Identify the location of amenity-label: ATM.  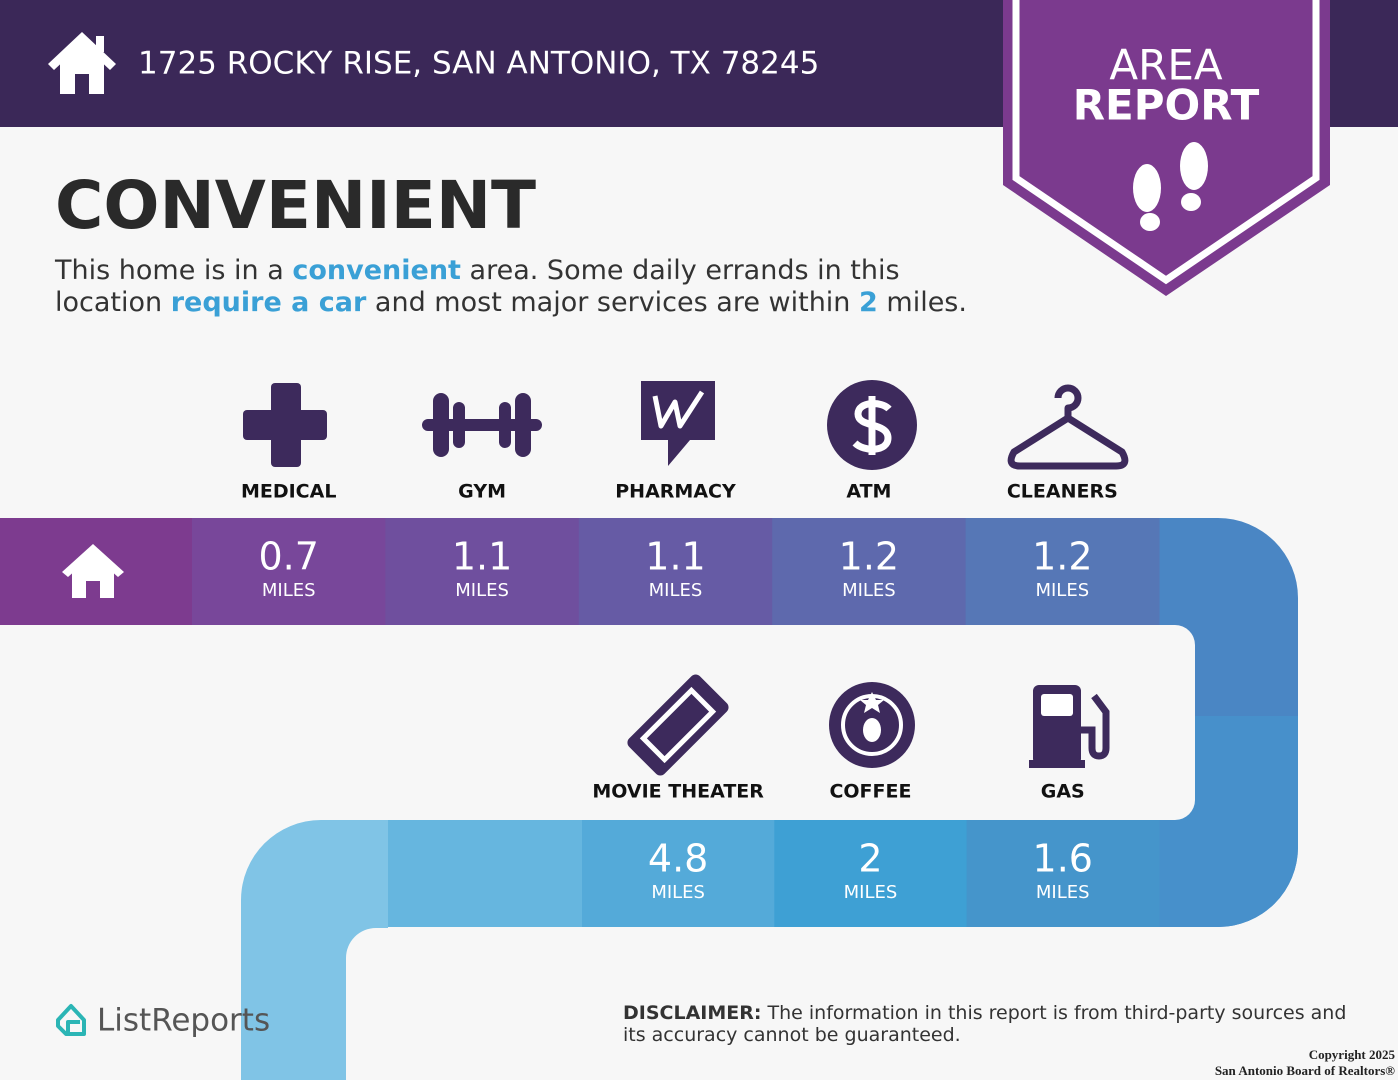
(868, 492).